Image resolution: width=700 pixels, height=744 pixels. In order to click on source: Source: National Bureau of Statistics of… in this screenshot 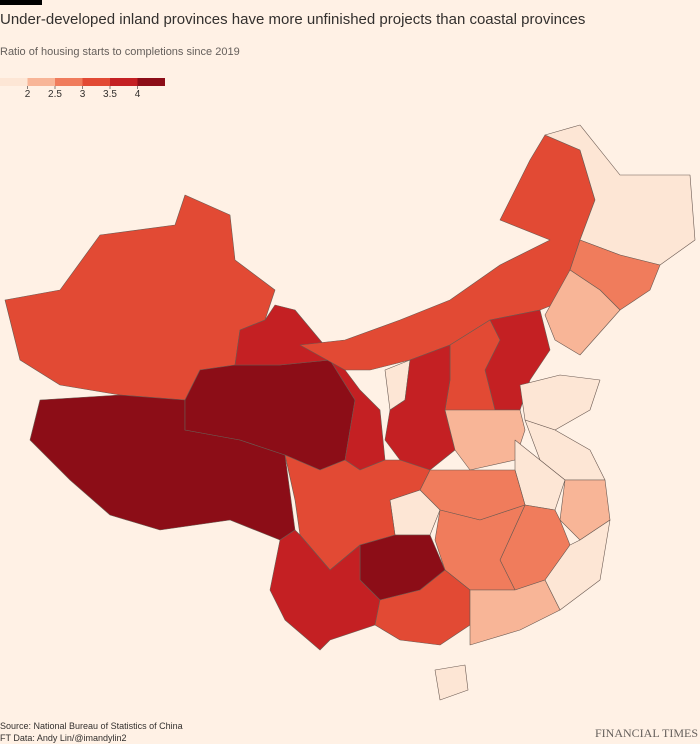, I will do `click(91, 726)`.